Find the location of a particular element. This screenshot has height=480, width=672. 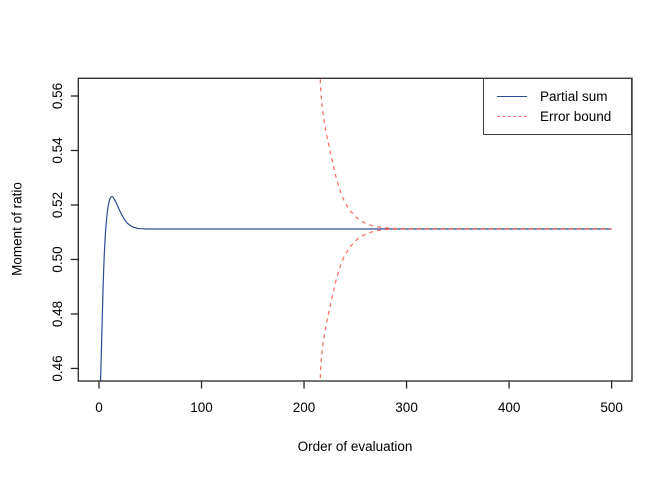

partial-sum-line-sample-icon is located at coordinates (512, 96).